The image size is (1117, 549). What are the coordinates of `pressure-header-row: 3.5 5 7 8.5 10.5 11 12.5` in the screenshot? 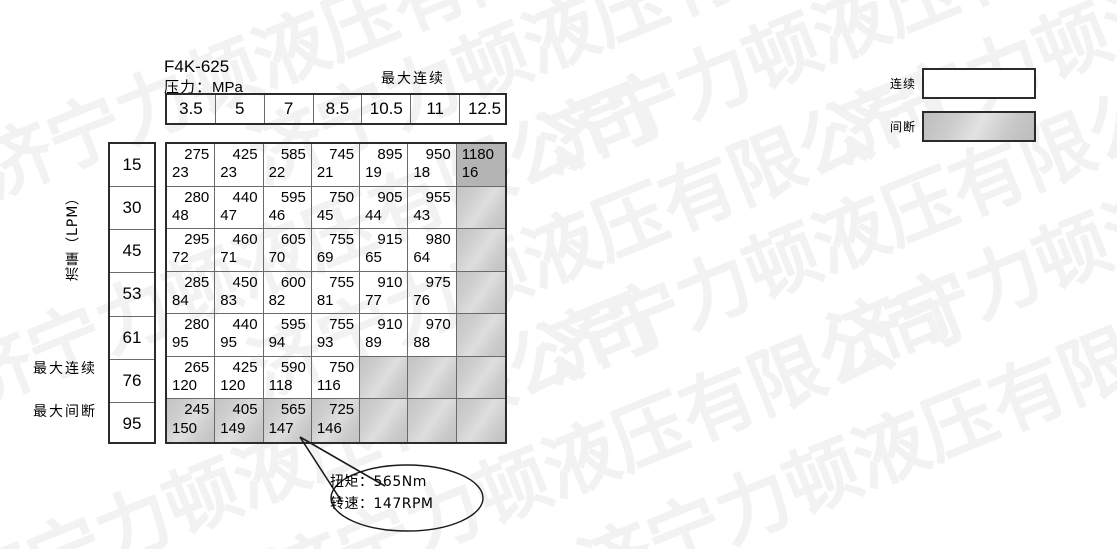 It's located at (336, 109).